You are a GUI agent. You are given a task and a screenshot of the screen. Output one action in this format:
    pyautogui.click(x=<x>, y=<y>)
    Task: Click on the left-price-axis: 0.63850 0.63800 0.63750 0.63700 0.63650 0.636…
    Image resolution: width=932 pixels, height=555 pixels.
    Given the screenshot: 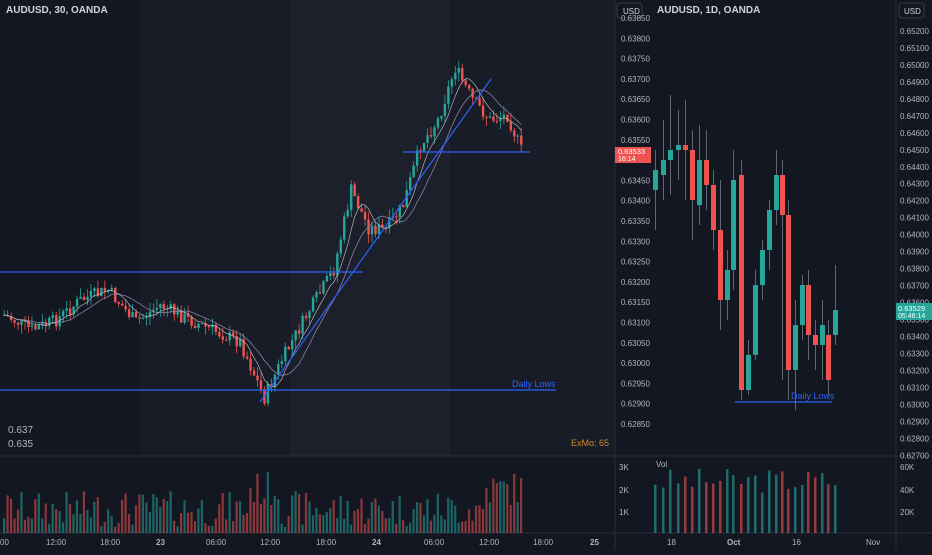 What is the action you would take?
    pyautogui.click(x=635, y=221)
    